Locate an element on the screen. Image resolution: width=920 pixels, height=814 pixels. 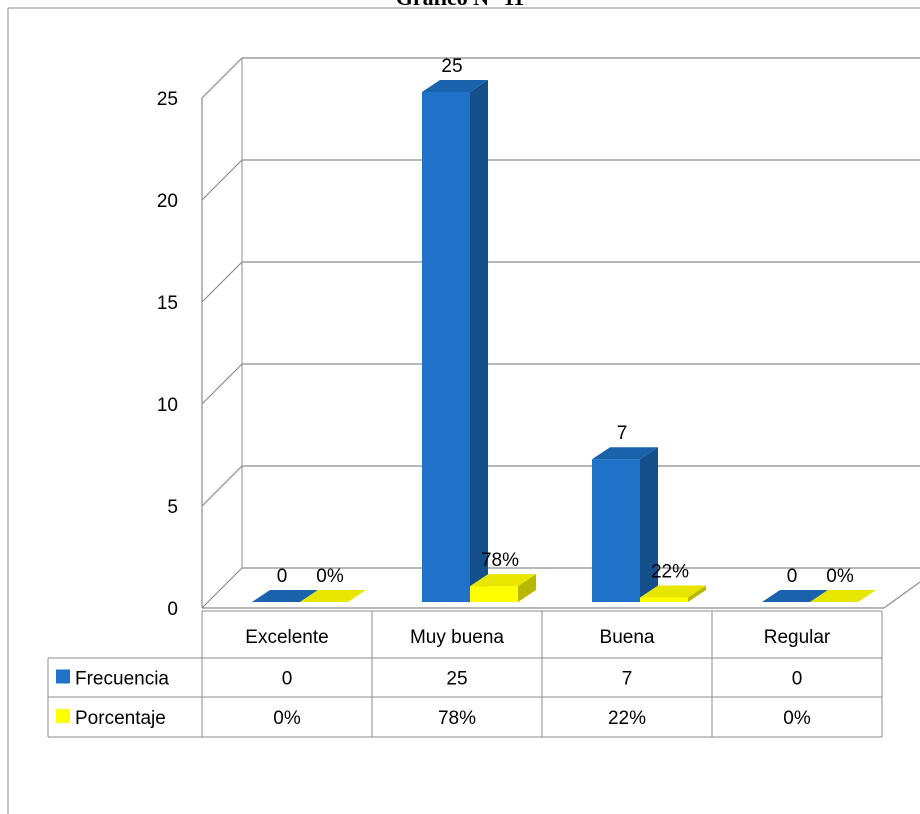
category-label: Muy buena is located at coordinates (457, 637).